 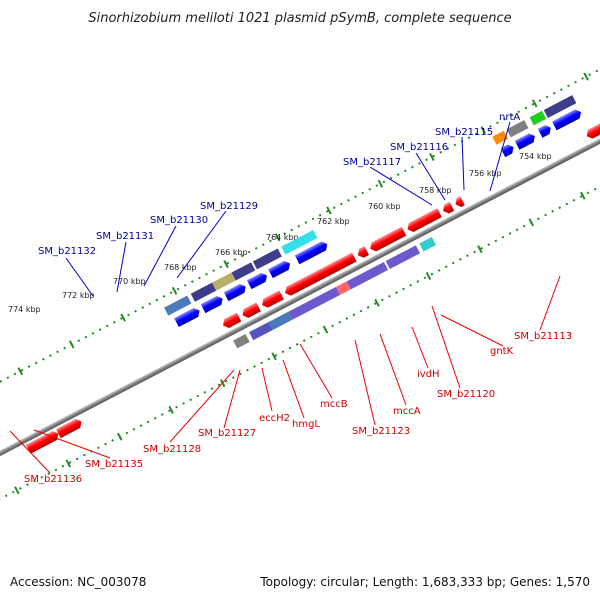 What do you see at coordinates (114, 464) in the screenshot?
I see `gene-label: SM_b21135` at bounding box center [114, 464].